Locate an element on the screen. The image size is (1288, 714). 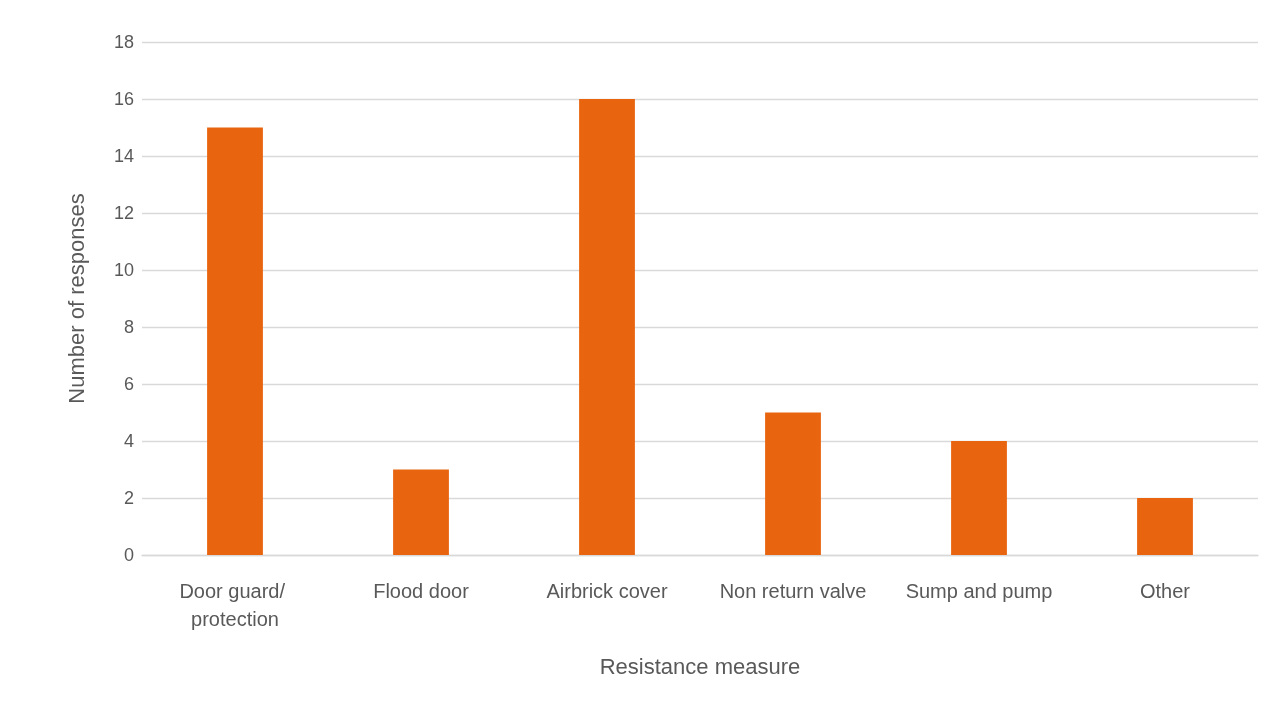
y-tick-label: 4 is located at coordinates (128, 441).